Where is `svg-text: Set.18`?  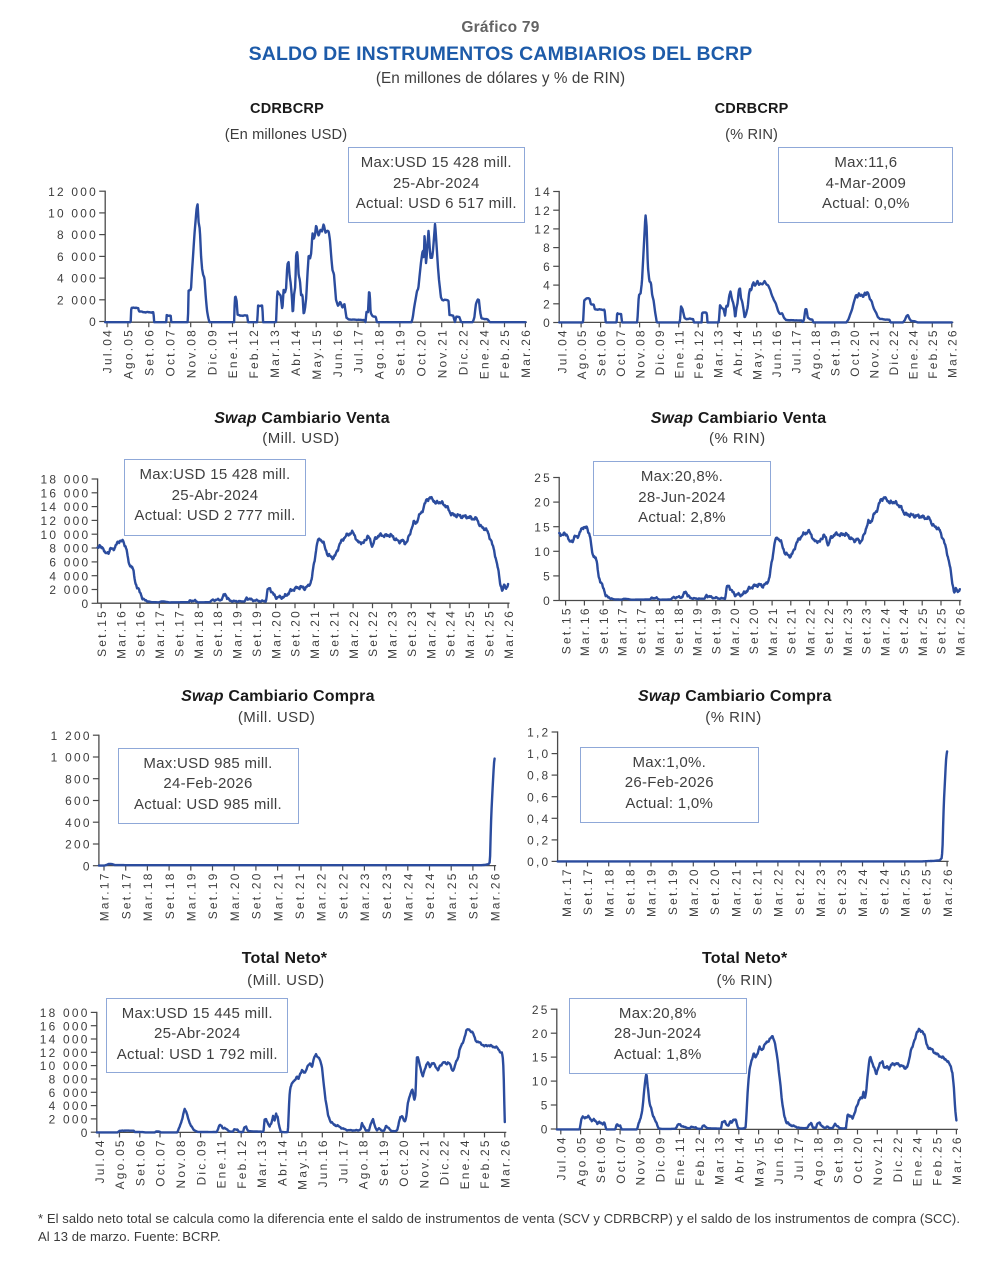 svg-text: Set.18 is located at coordinates (631, 891).